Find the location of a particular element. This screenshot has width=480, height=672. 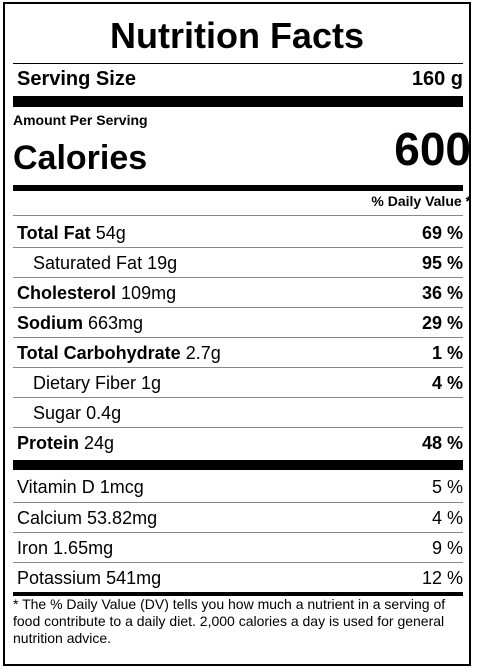

nutrient-dv: 95 % is located at coordinates (442, 263).